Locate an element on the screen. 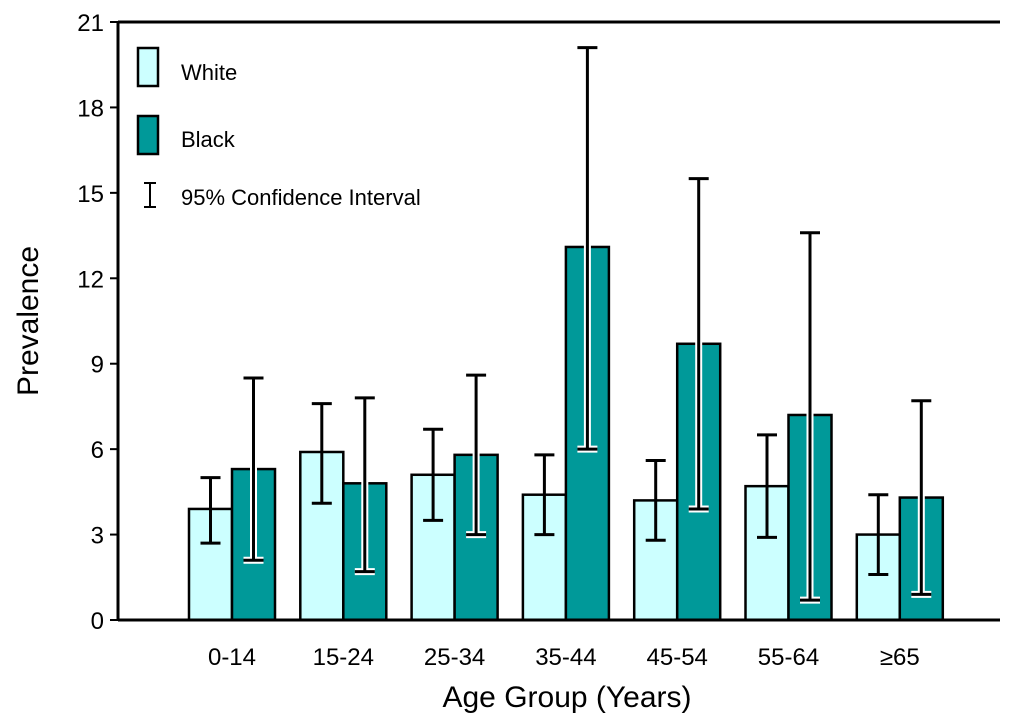 This screenshot has width=1010, height=719. x-tick-label: 25-34 is located at coordinates (454, 657).